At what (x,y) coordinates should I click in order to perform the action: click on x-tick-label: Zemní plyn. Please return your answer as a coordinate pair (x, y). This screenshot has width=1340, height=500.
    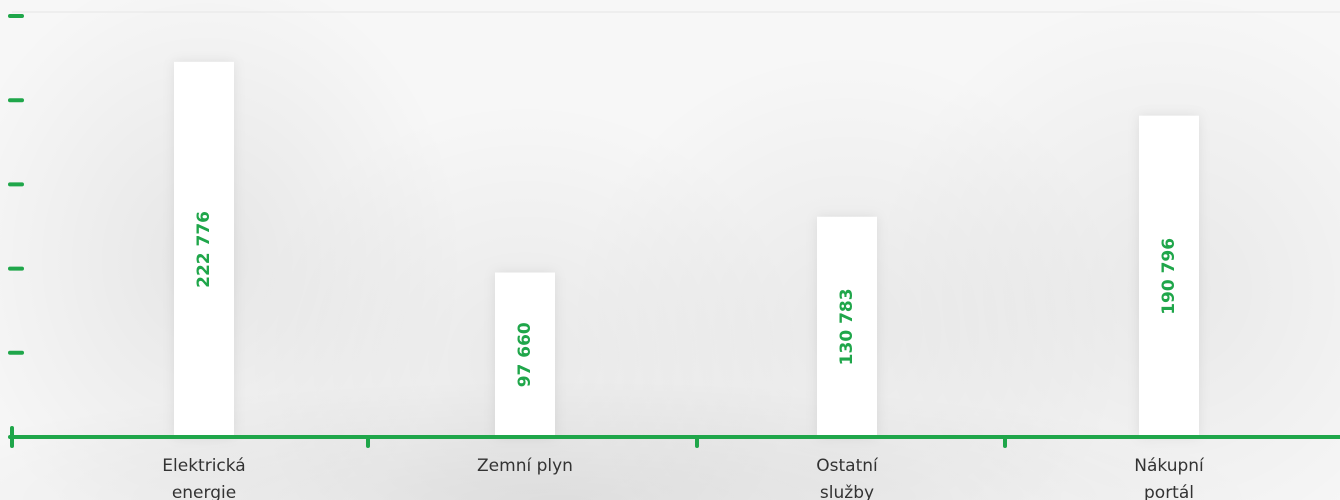
    Looking at the image, I should click on (525, 466).